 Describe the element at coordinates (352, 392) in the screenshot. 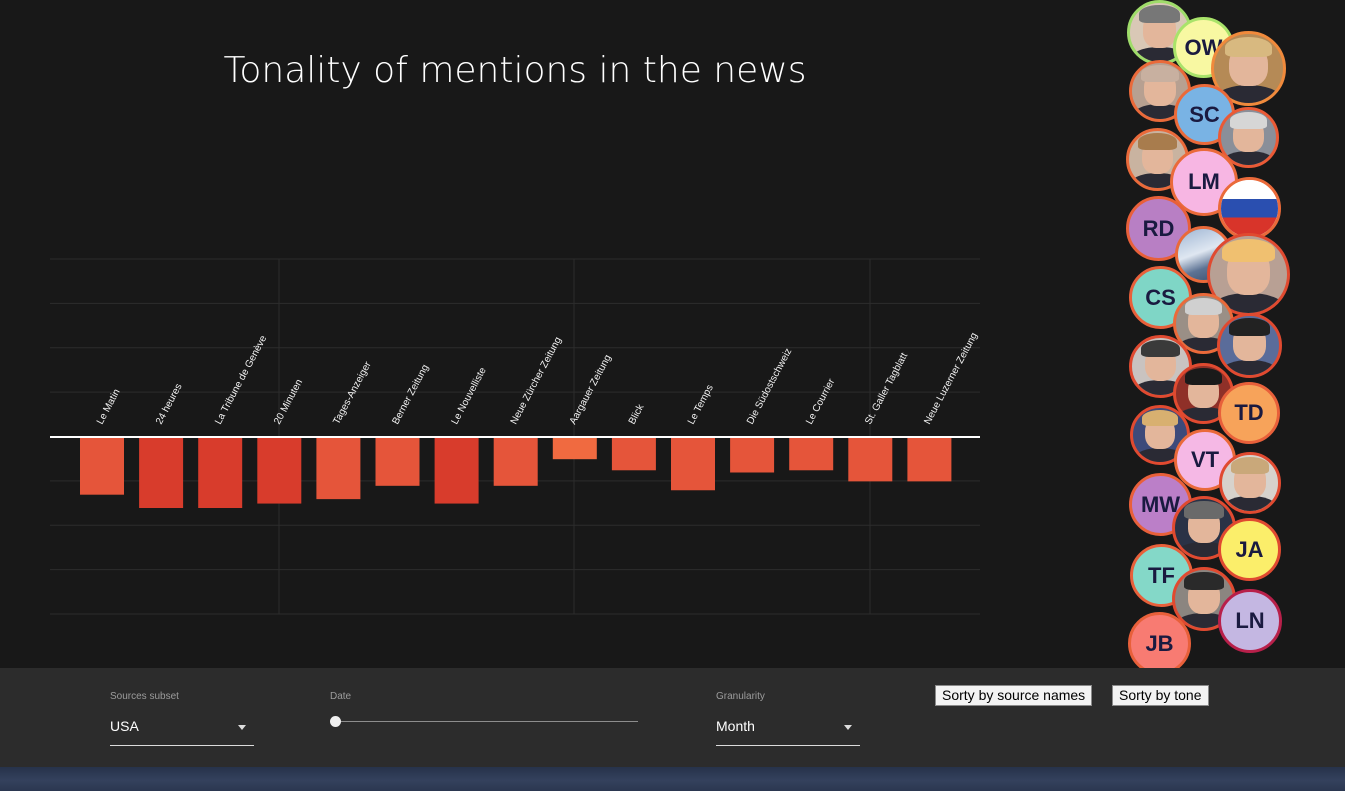

I see `x-tick-label: Tages-Anzeiger` at that location.